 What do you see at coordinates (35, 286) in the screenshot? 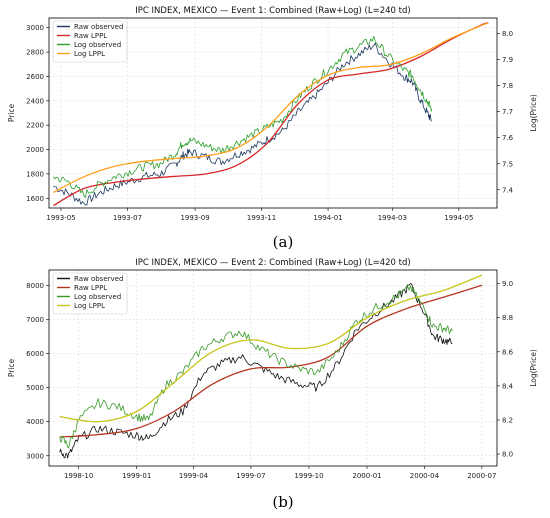
I see `y-tick-label: 8000` at bounding box center [35, 286].